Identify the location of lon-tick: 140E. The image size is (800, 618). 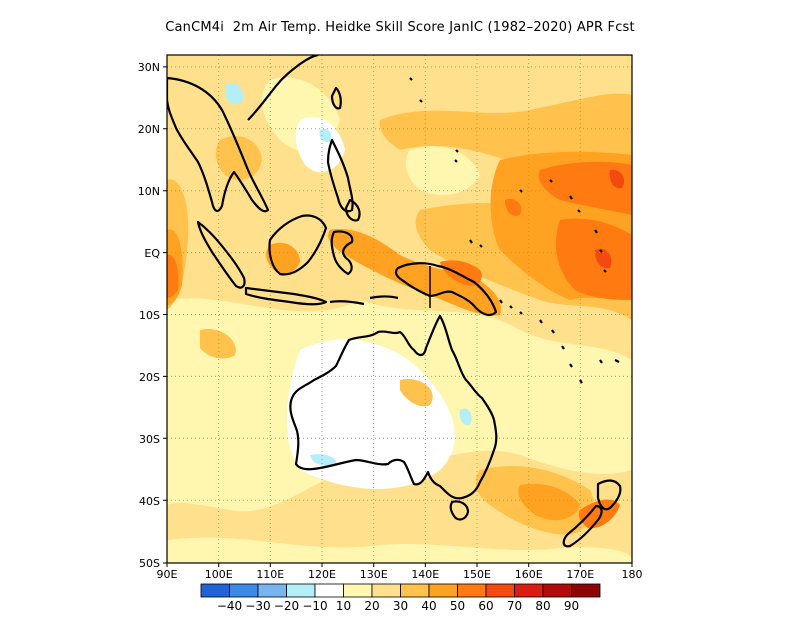
(425, 574).